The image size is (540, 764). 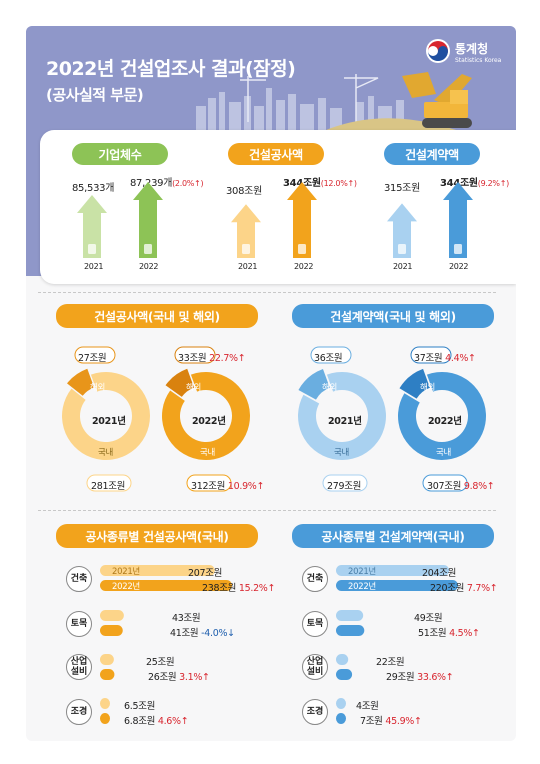 I want to click on c22-domestic-name: 국내, so click(x=208, y=453).